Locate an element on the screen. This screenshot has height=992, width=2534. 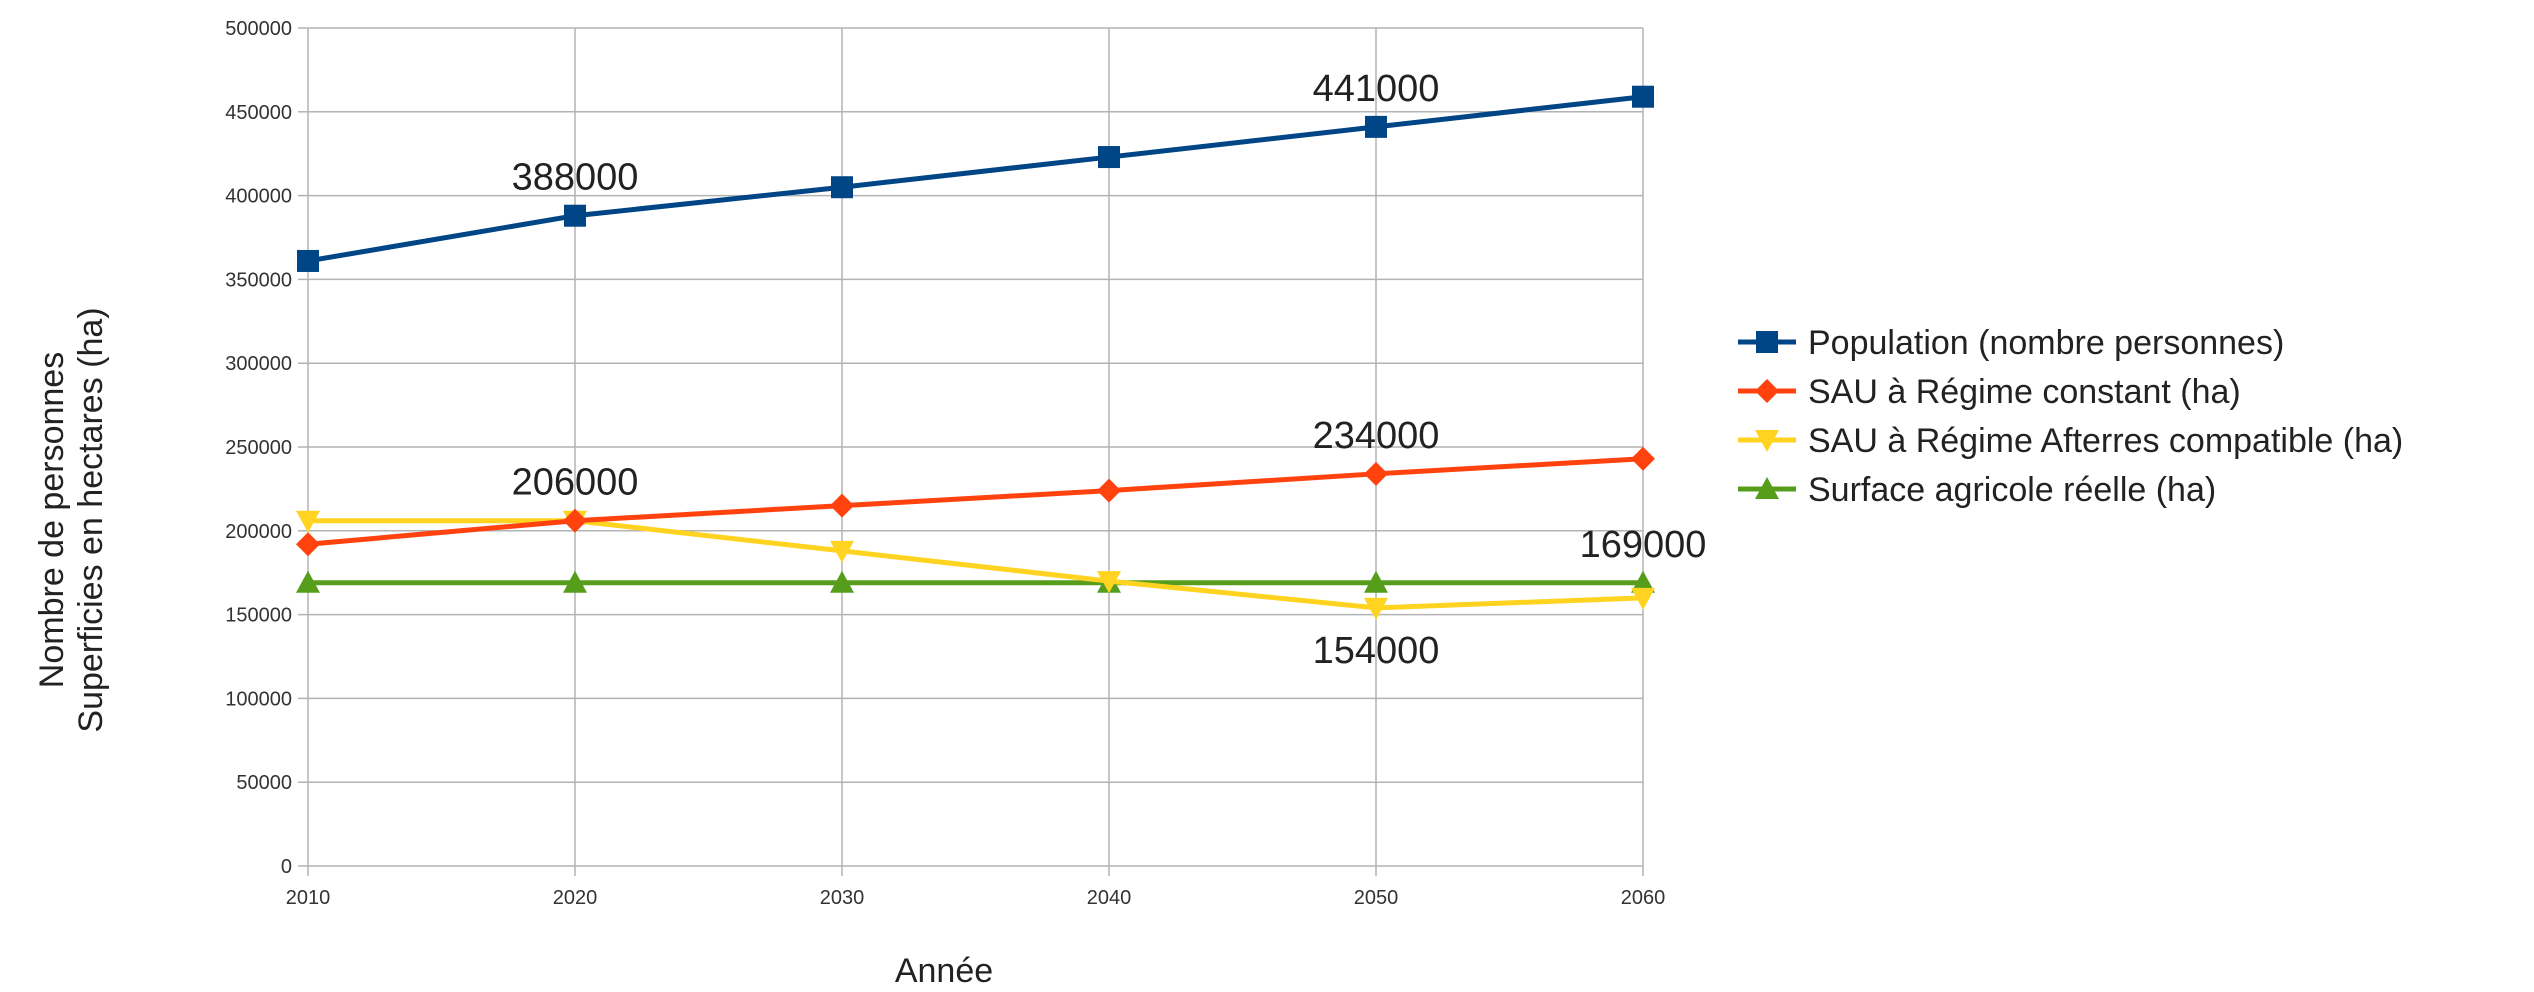
y-tick-label: 250000 is located at coordinates (258, 448).